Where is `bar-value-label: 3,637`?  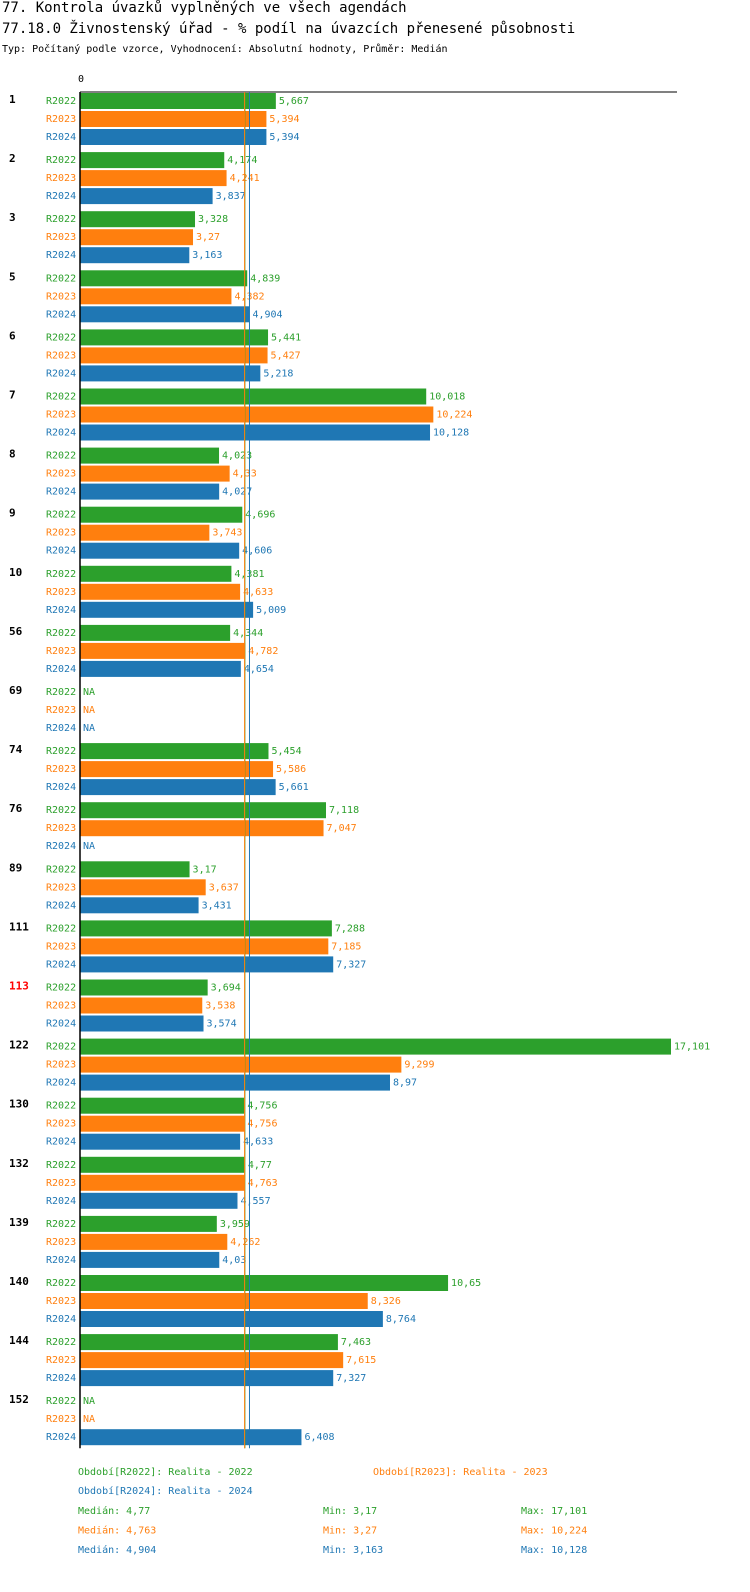 bar-value-label: 3,637 is located at coordinates (224, 887).